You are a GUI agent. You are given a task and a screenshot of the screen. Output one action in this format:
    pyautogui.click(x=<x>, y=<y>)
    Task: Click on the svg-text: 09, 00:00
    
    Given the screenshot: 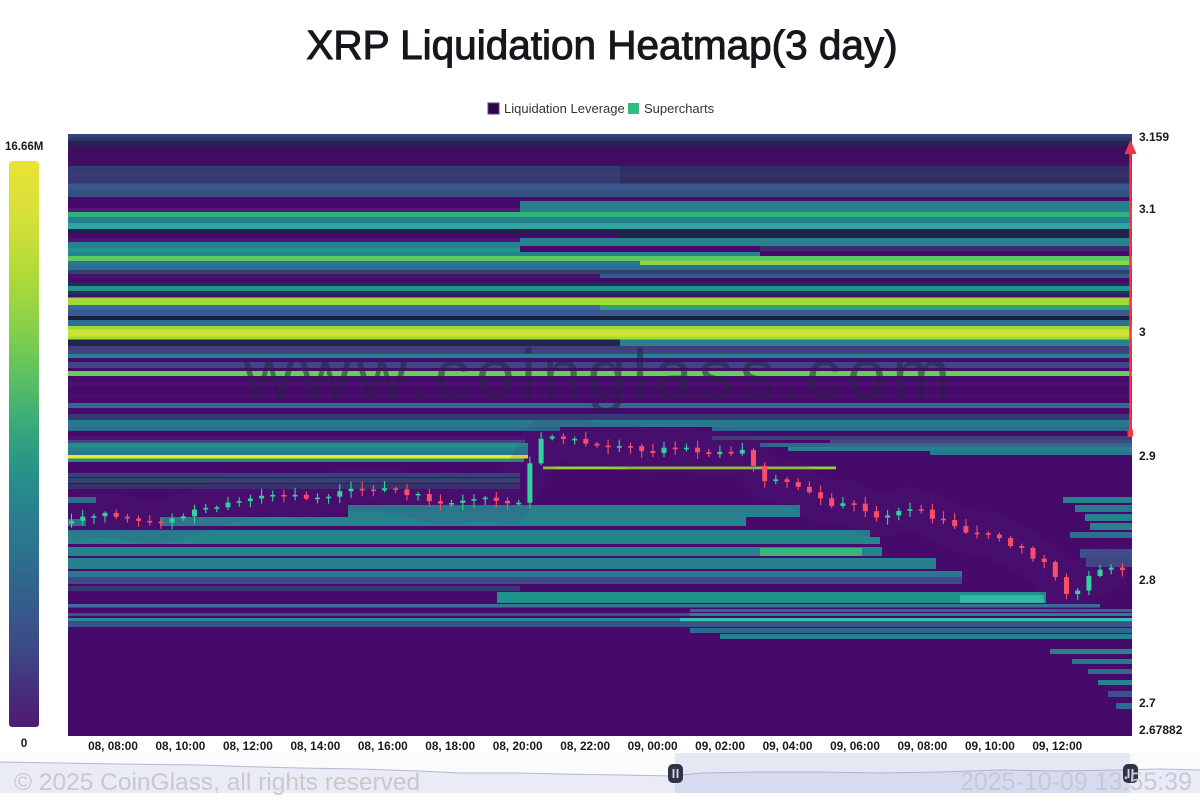 What is the action you would take?
    pyautogui.click(x=653, y=746)
    